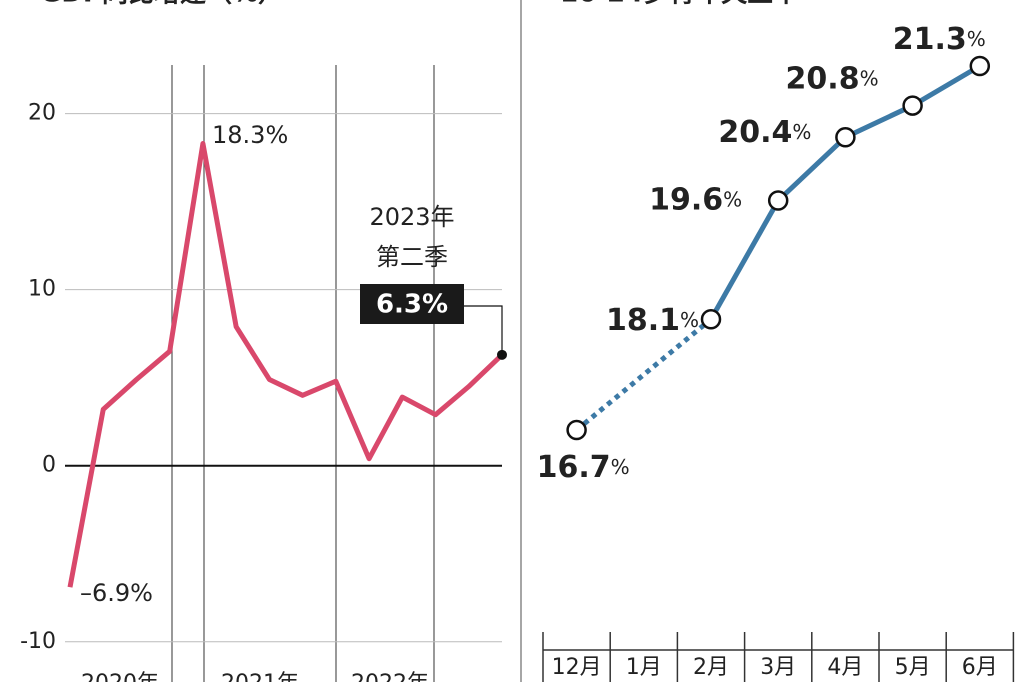  Describe the element at coordinates (679, 4) in the screenshot. I see `chart-title: 16-24岁青年失业率` at that location.